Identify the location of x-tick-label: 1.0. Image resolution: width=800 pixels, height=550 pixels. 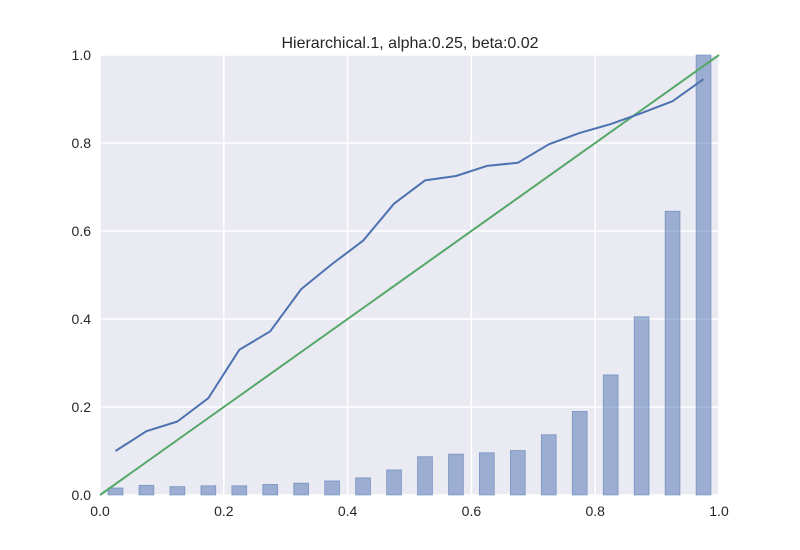
(719, 511).